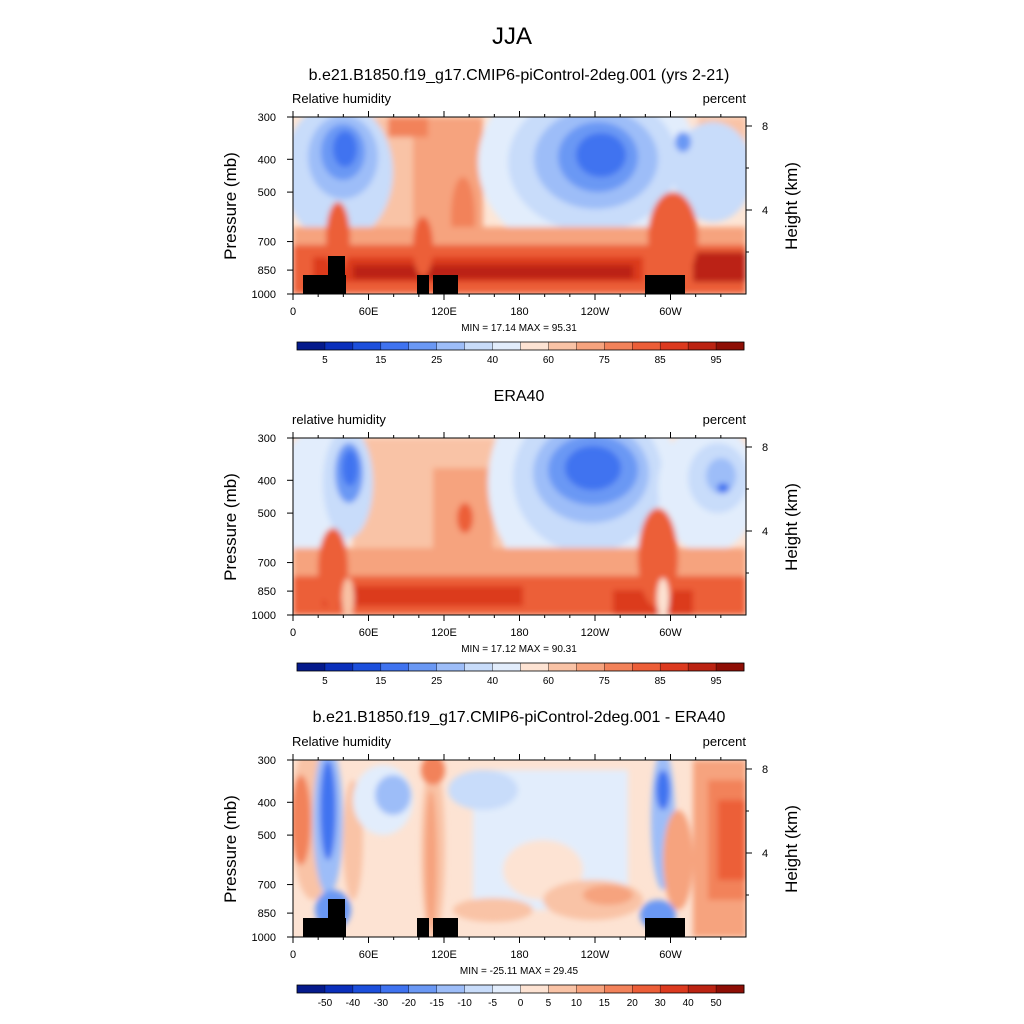 The image size is (1024, 1024). What do you see at coordinates (519, 649) in the screenshot?
I see `panel-era40-stats: MIN = 17.12 MAX = 90.31` at bounding box center [519, 649].